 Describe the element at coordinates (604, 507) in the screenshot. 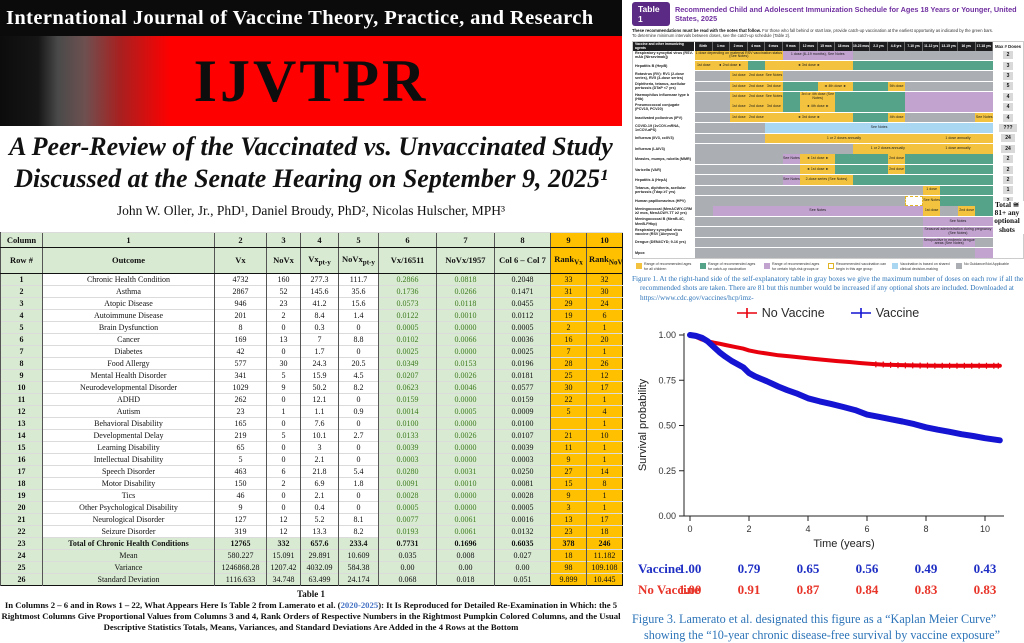

I see `value-cell: 1` at that location.